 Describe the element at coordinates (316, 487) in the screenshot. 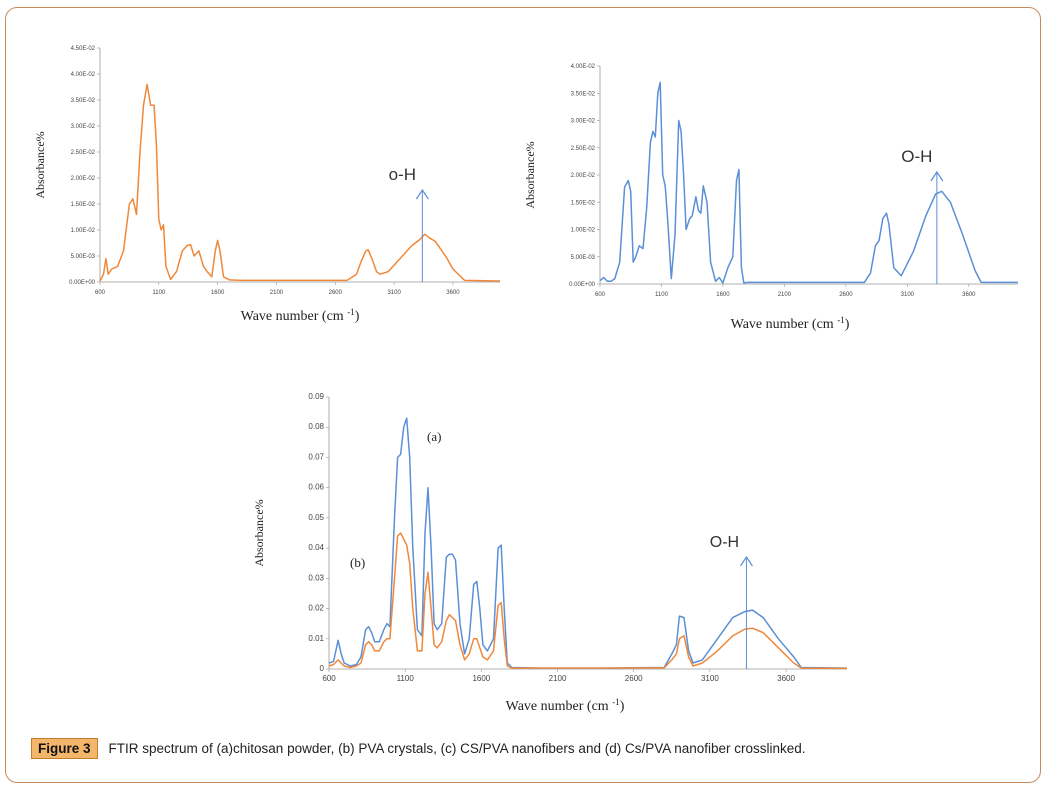

I see `y-tick-label: 0.06` at that location.